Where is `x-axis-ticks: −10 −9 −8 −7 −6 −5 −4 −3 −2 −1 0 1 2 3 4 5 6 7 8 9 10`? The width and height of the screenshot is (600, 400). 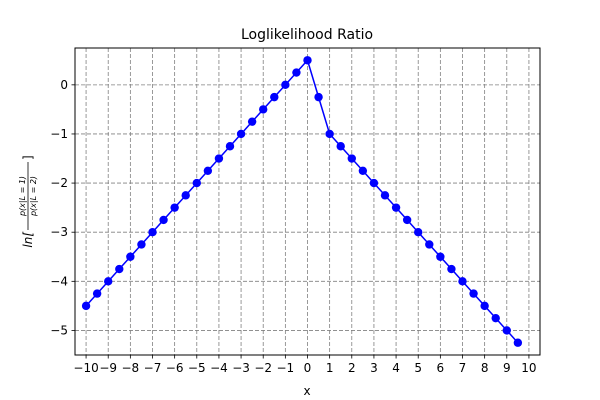 x-axis-ticks: −10 −9 −8 −7 −6 −5 −4 −3 −2 −1 0 1 2 3 4 5 6 7 8 9 10 is located at coordinates (305, 365).